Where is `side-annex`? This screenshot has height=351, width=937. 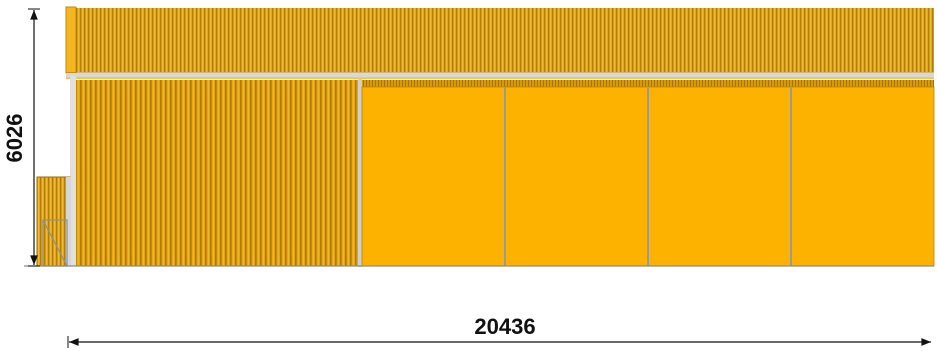 side-annex is located at coordinates (53, 221).